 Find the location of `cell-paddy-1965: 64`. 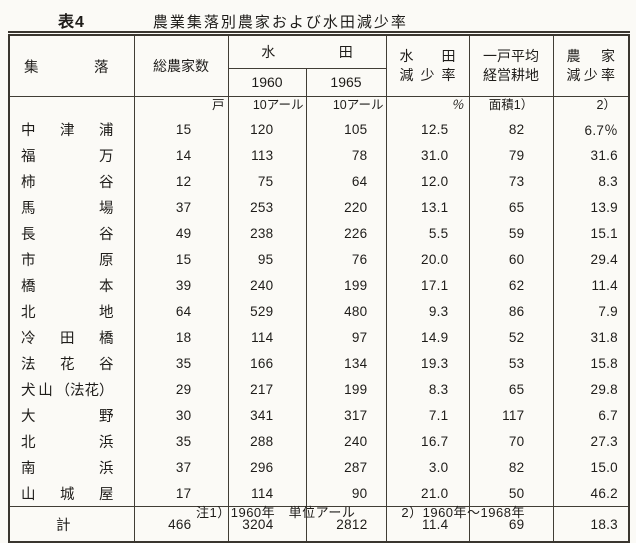

cell-paddy-1965: 64 is located at coordinates (345, 181).